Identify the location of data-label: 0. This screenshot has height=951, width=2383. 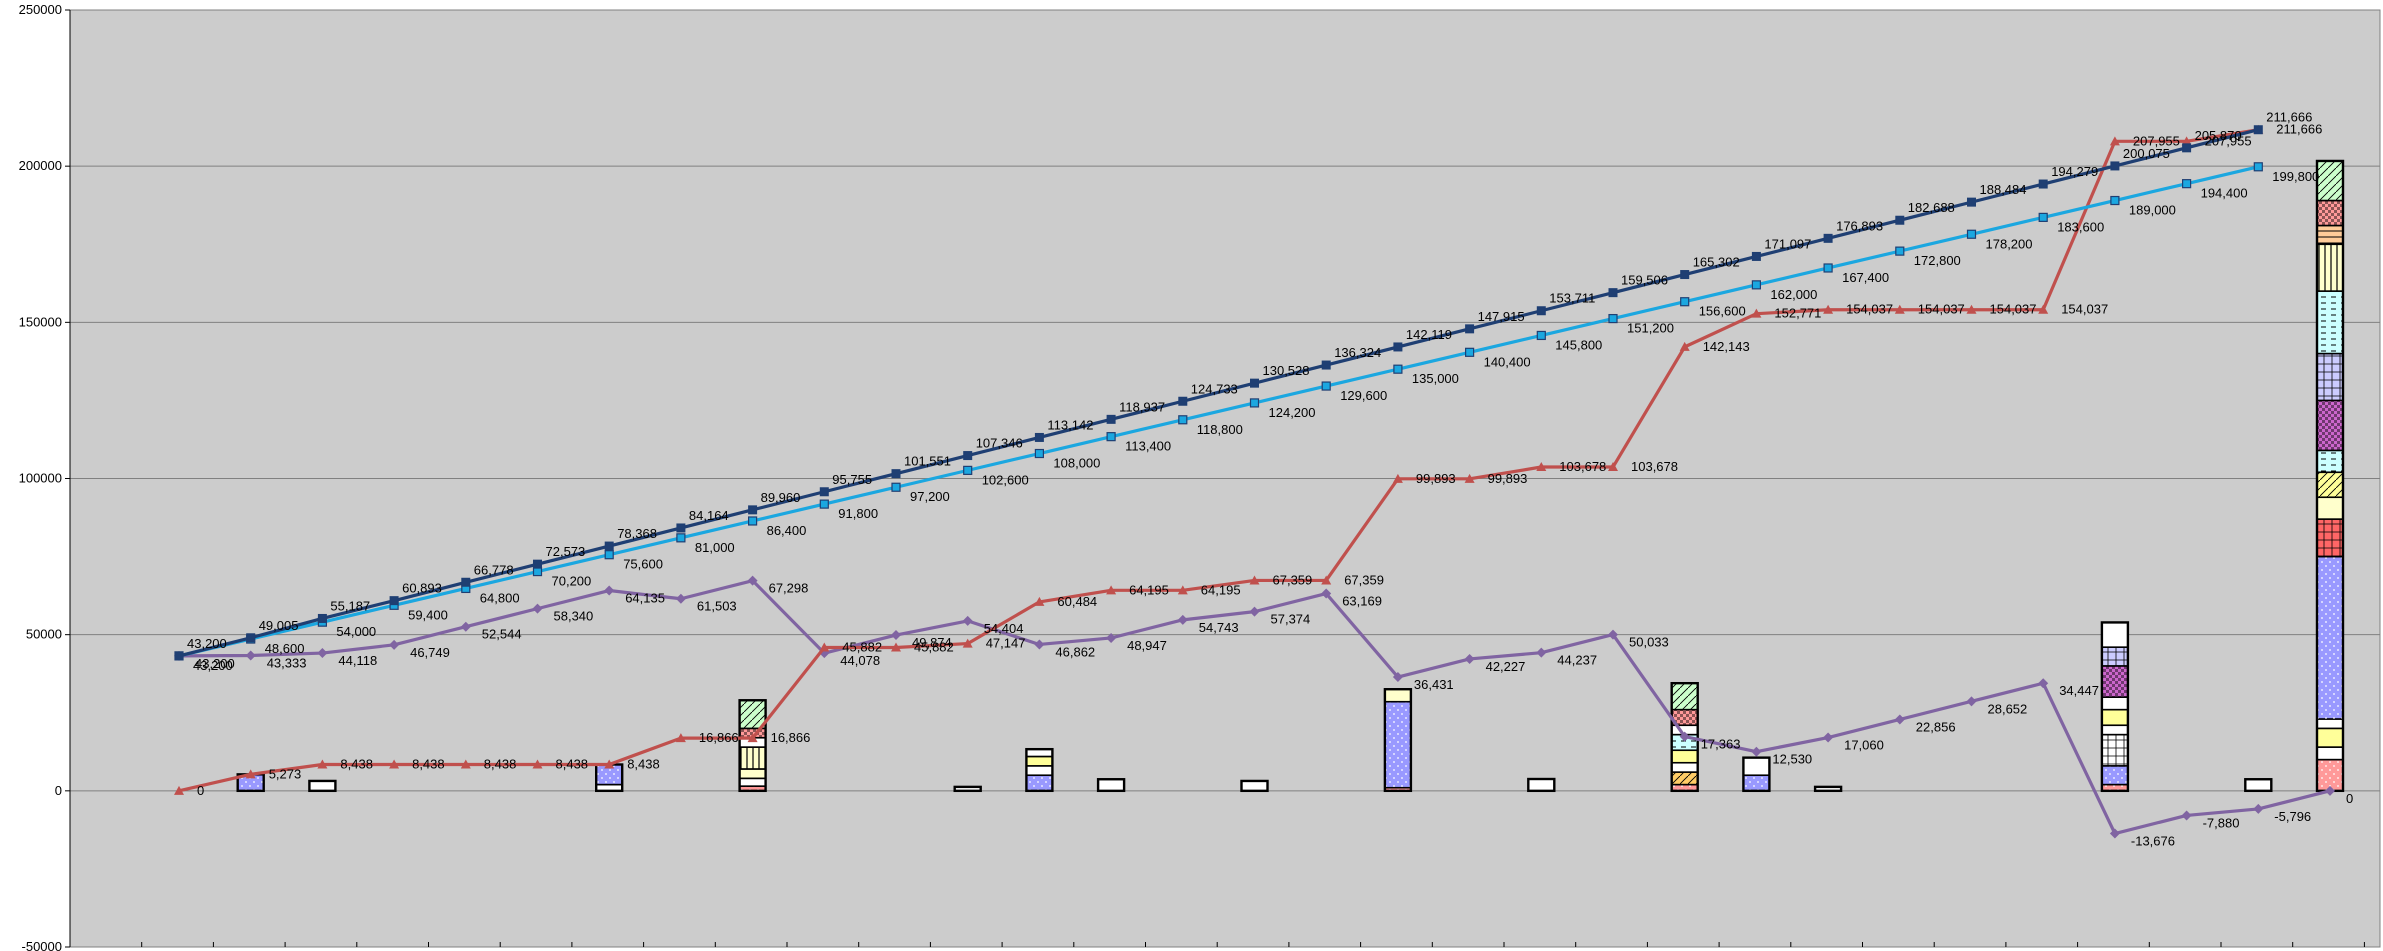
(200, 790).